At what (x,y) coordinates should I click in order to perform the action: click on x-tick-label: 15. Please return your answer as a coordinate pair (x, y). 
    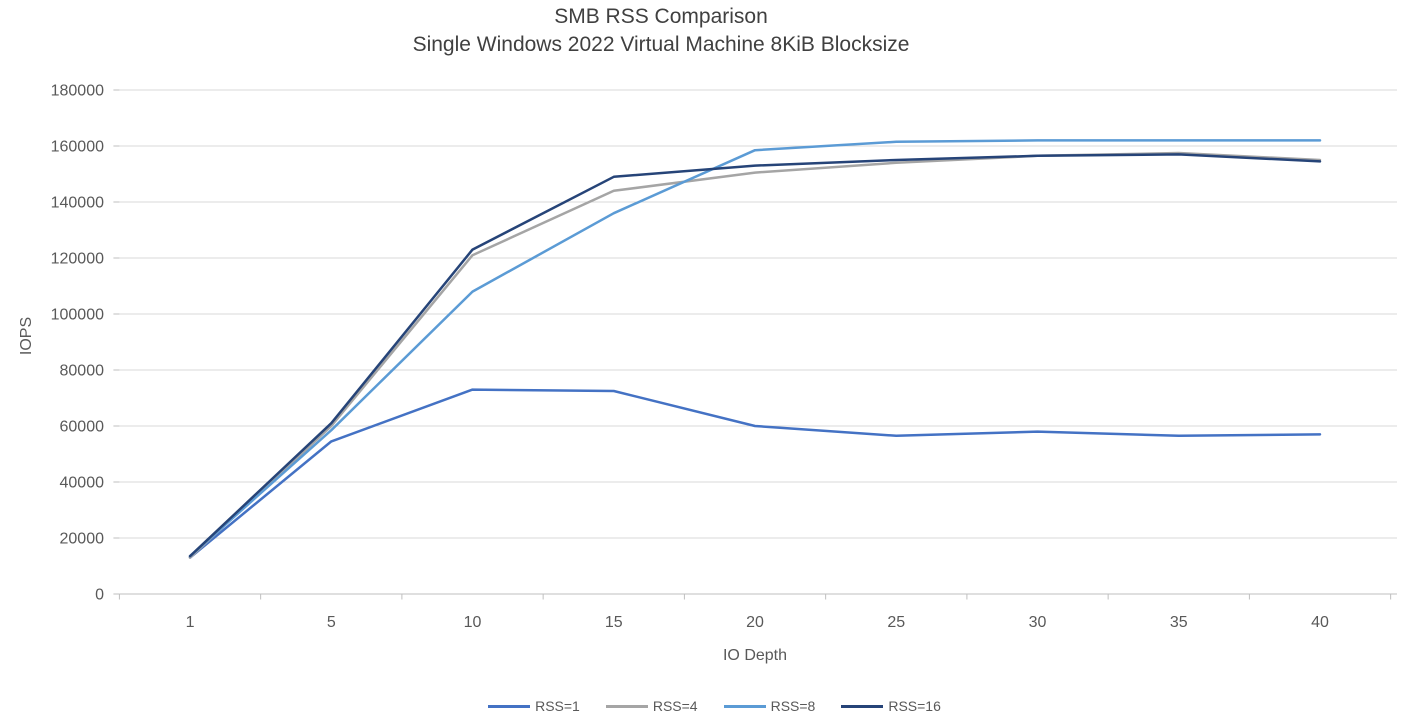
    Looking at the image, I should click on (614, 622).